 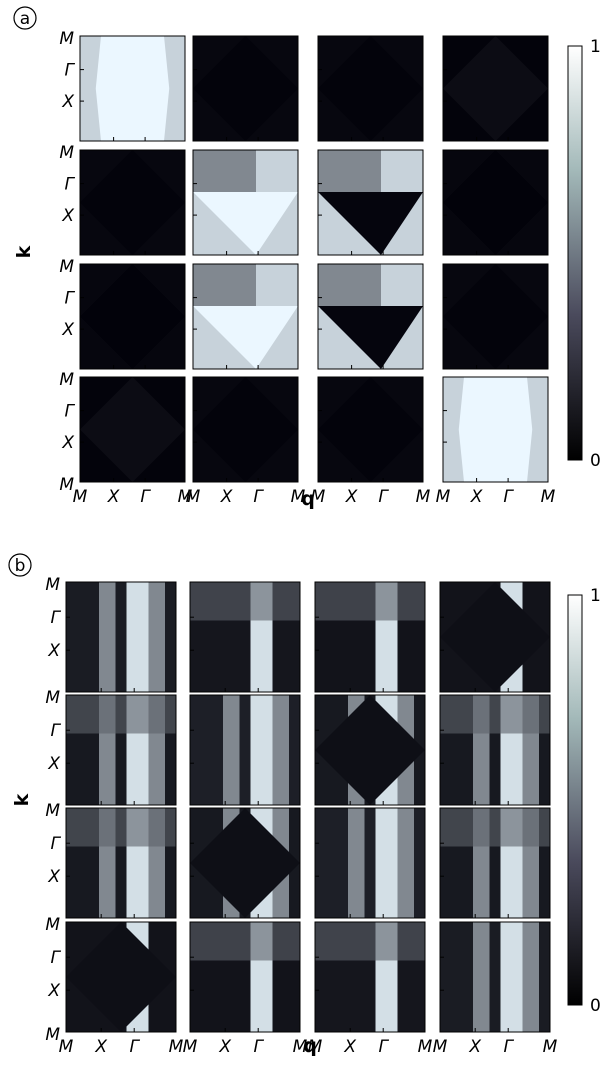 I want to click on colorbar-max-label: 1, so click(x=595, y=596).